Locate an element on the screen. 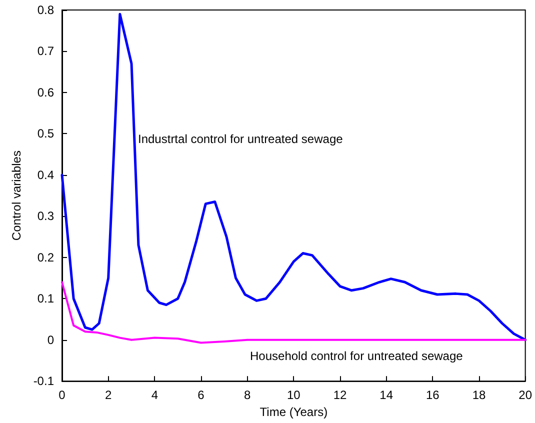  y-axis-title: Control variables is located at coordinates (16, 195).